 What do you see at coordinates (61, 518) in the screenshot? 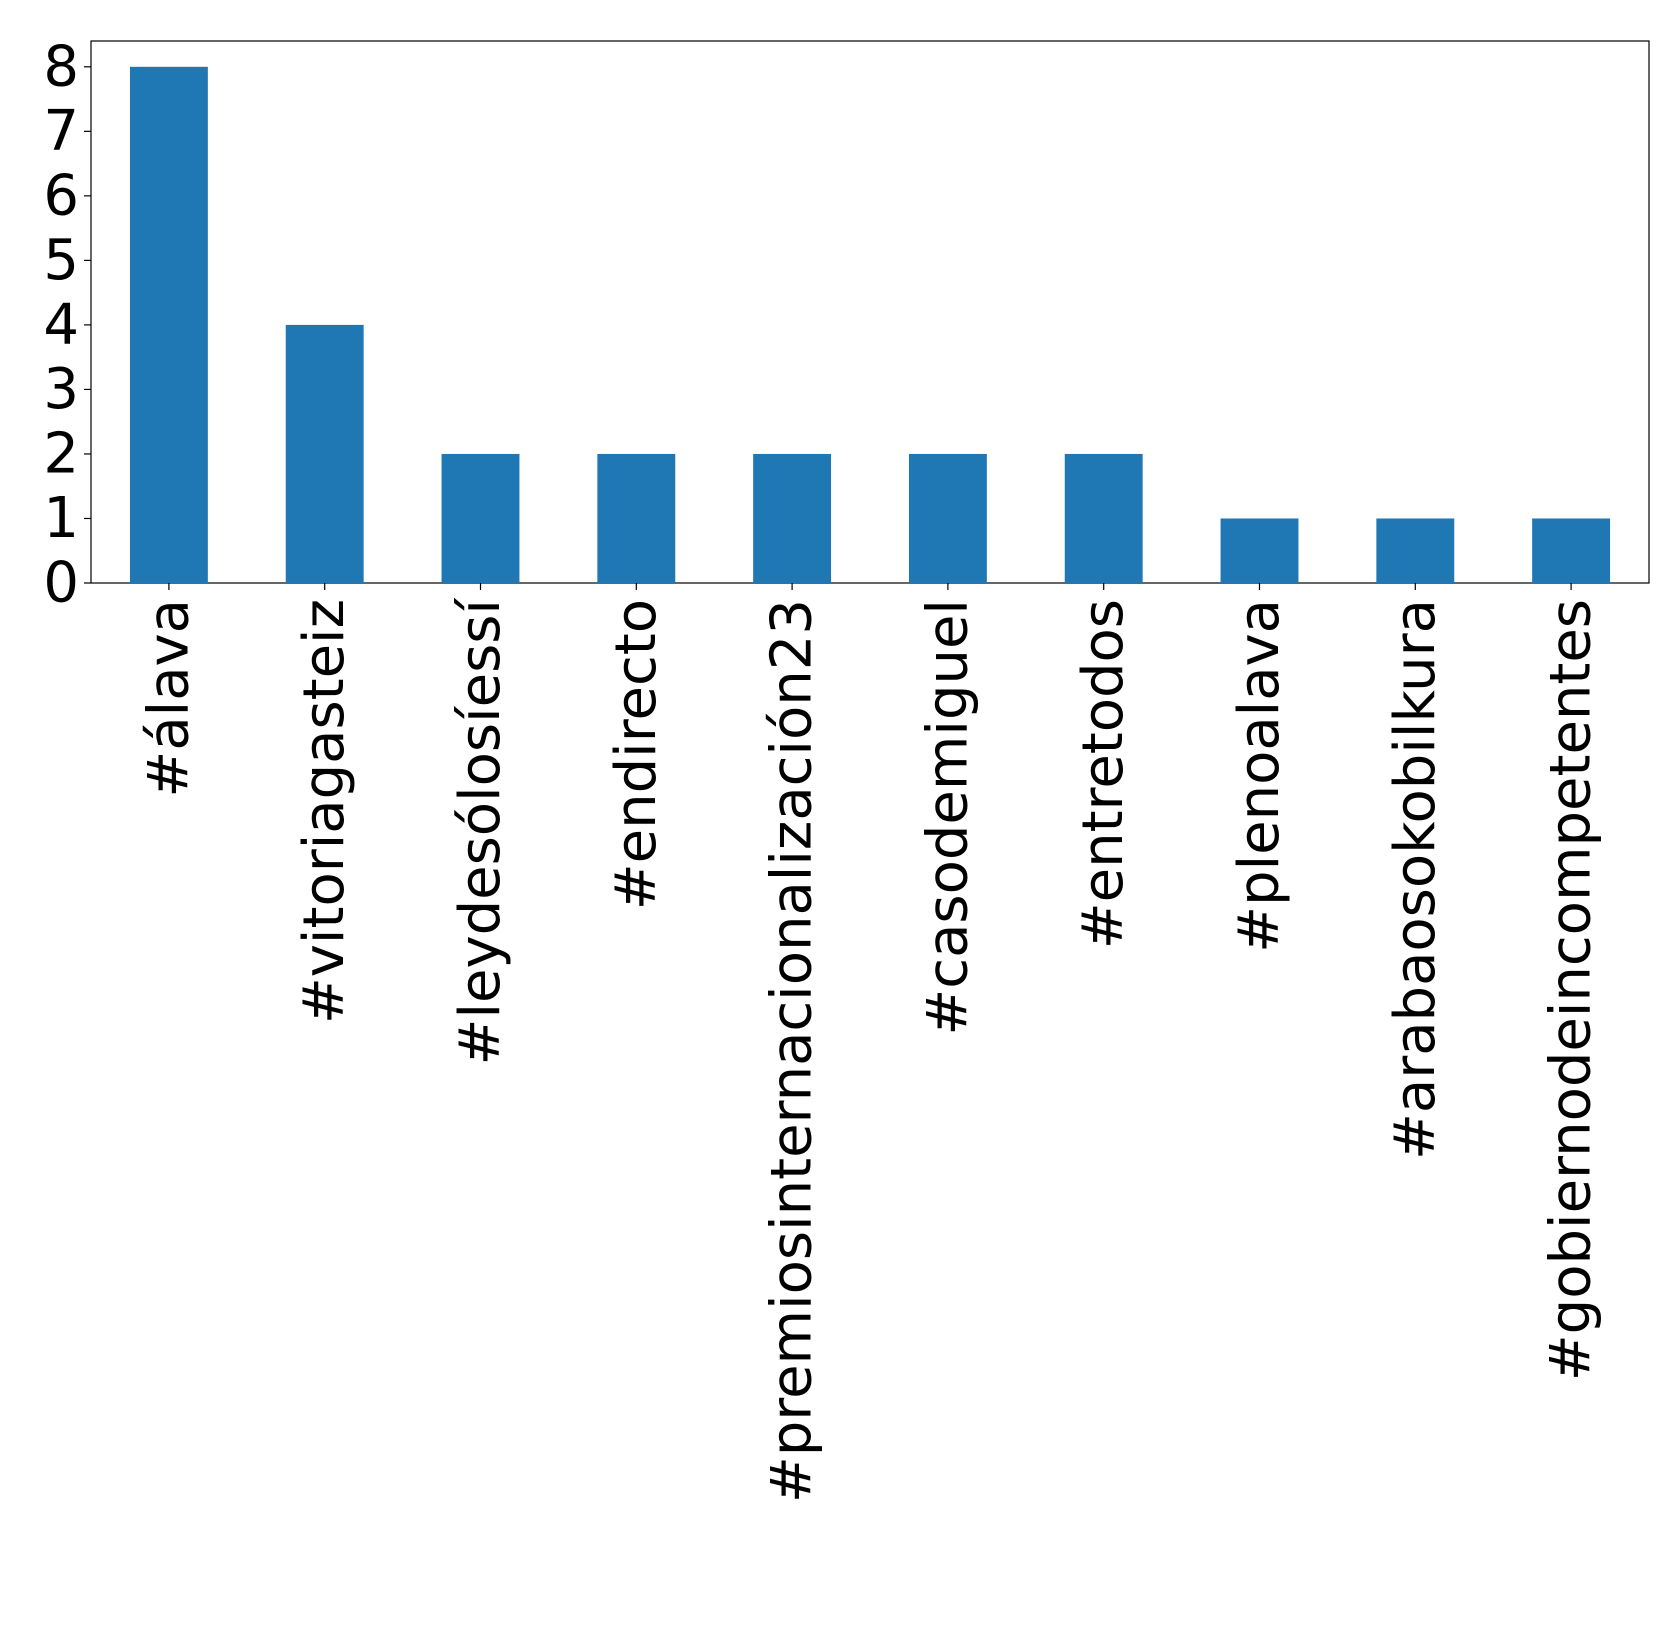
I see `y-tick-label-1: 1` at bounding box center [61, 518].